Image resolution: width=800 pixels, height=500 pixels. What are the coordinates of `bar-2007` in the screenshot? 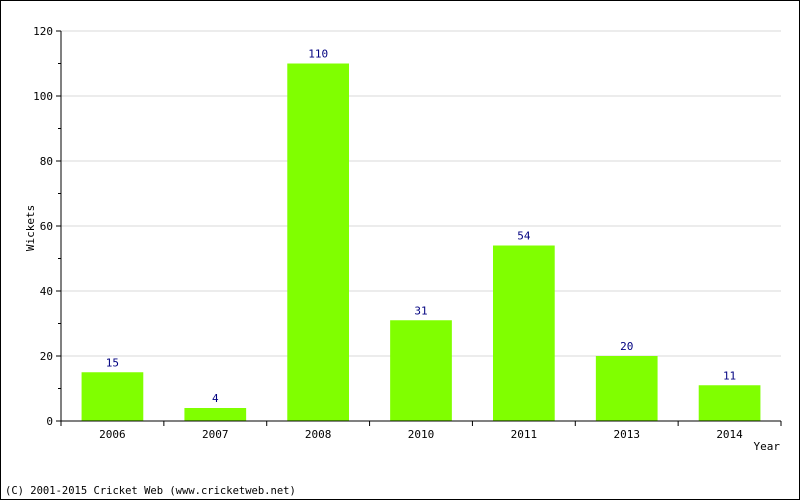 It's located at (215, 414).